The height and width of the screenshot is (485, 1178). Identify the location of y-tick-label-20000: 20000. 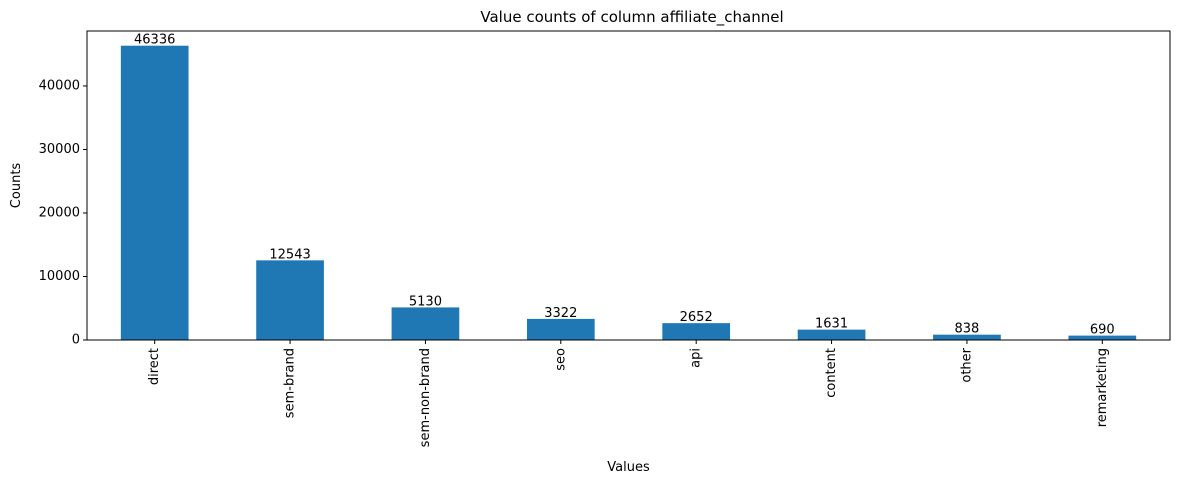
(59, 212).